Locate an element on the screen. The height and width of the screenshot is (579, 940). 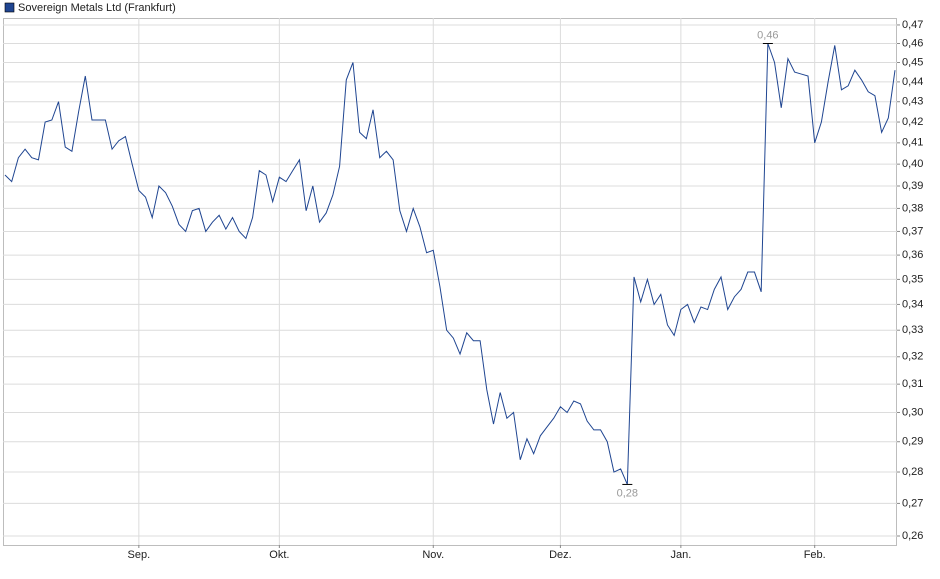
y-tick-label: 0,43 is located at coordinates (912, 102).